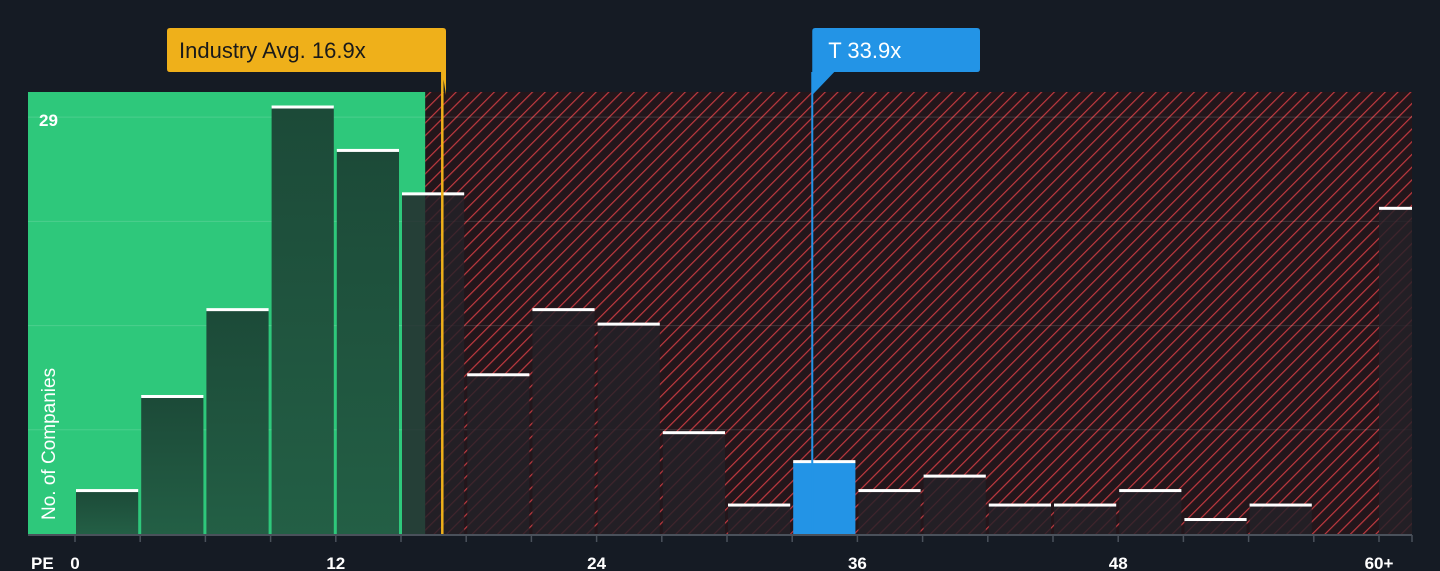  What do you see at coordinates (857, 562) in the screenshot?
I see `x-tick-label: 36` at bounding box center [857, 562].